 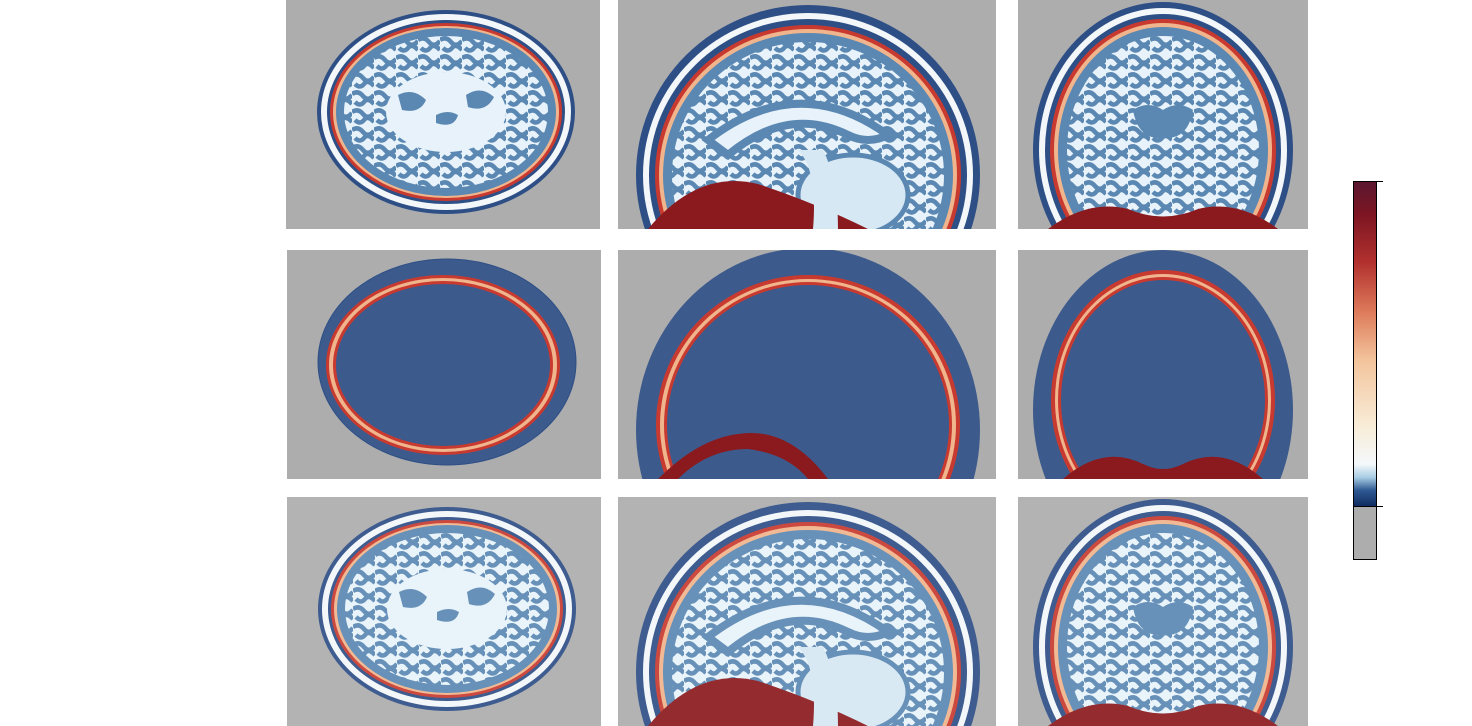 I want to click on segmentation-axial, so click(x=443, y=114).